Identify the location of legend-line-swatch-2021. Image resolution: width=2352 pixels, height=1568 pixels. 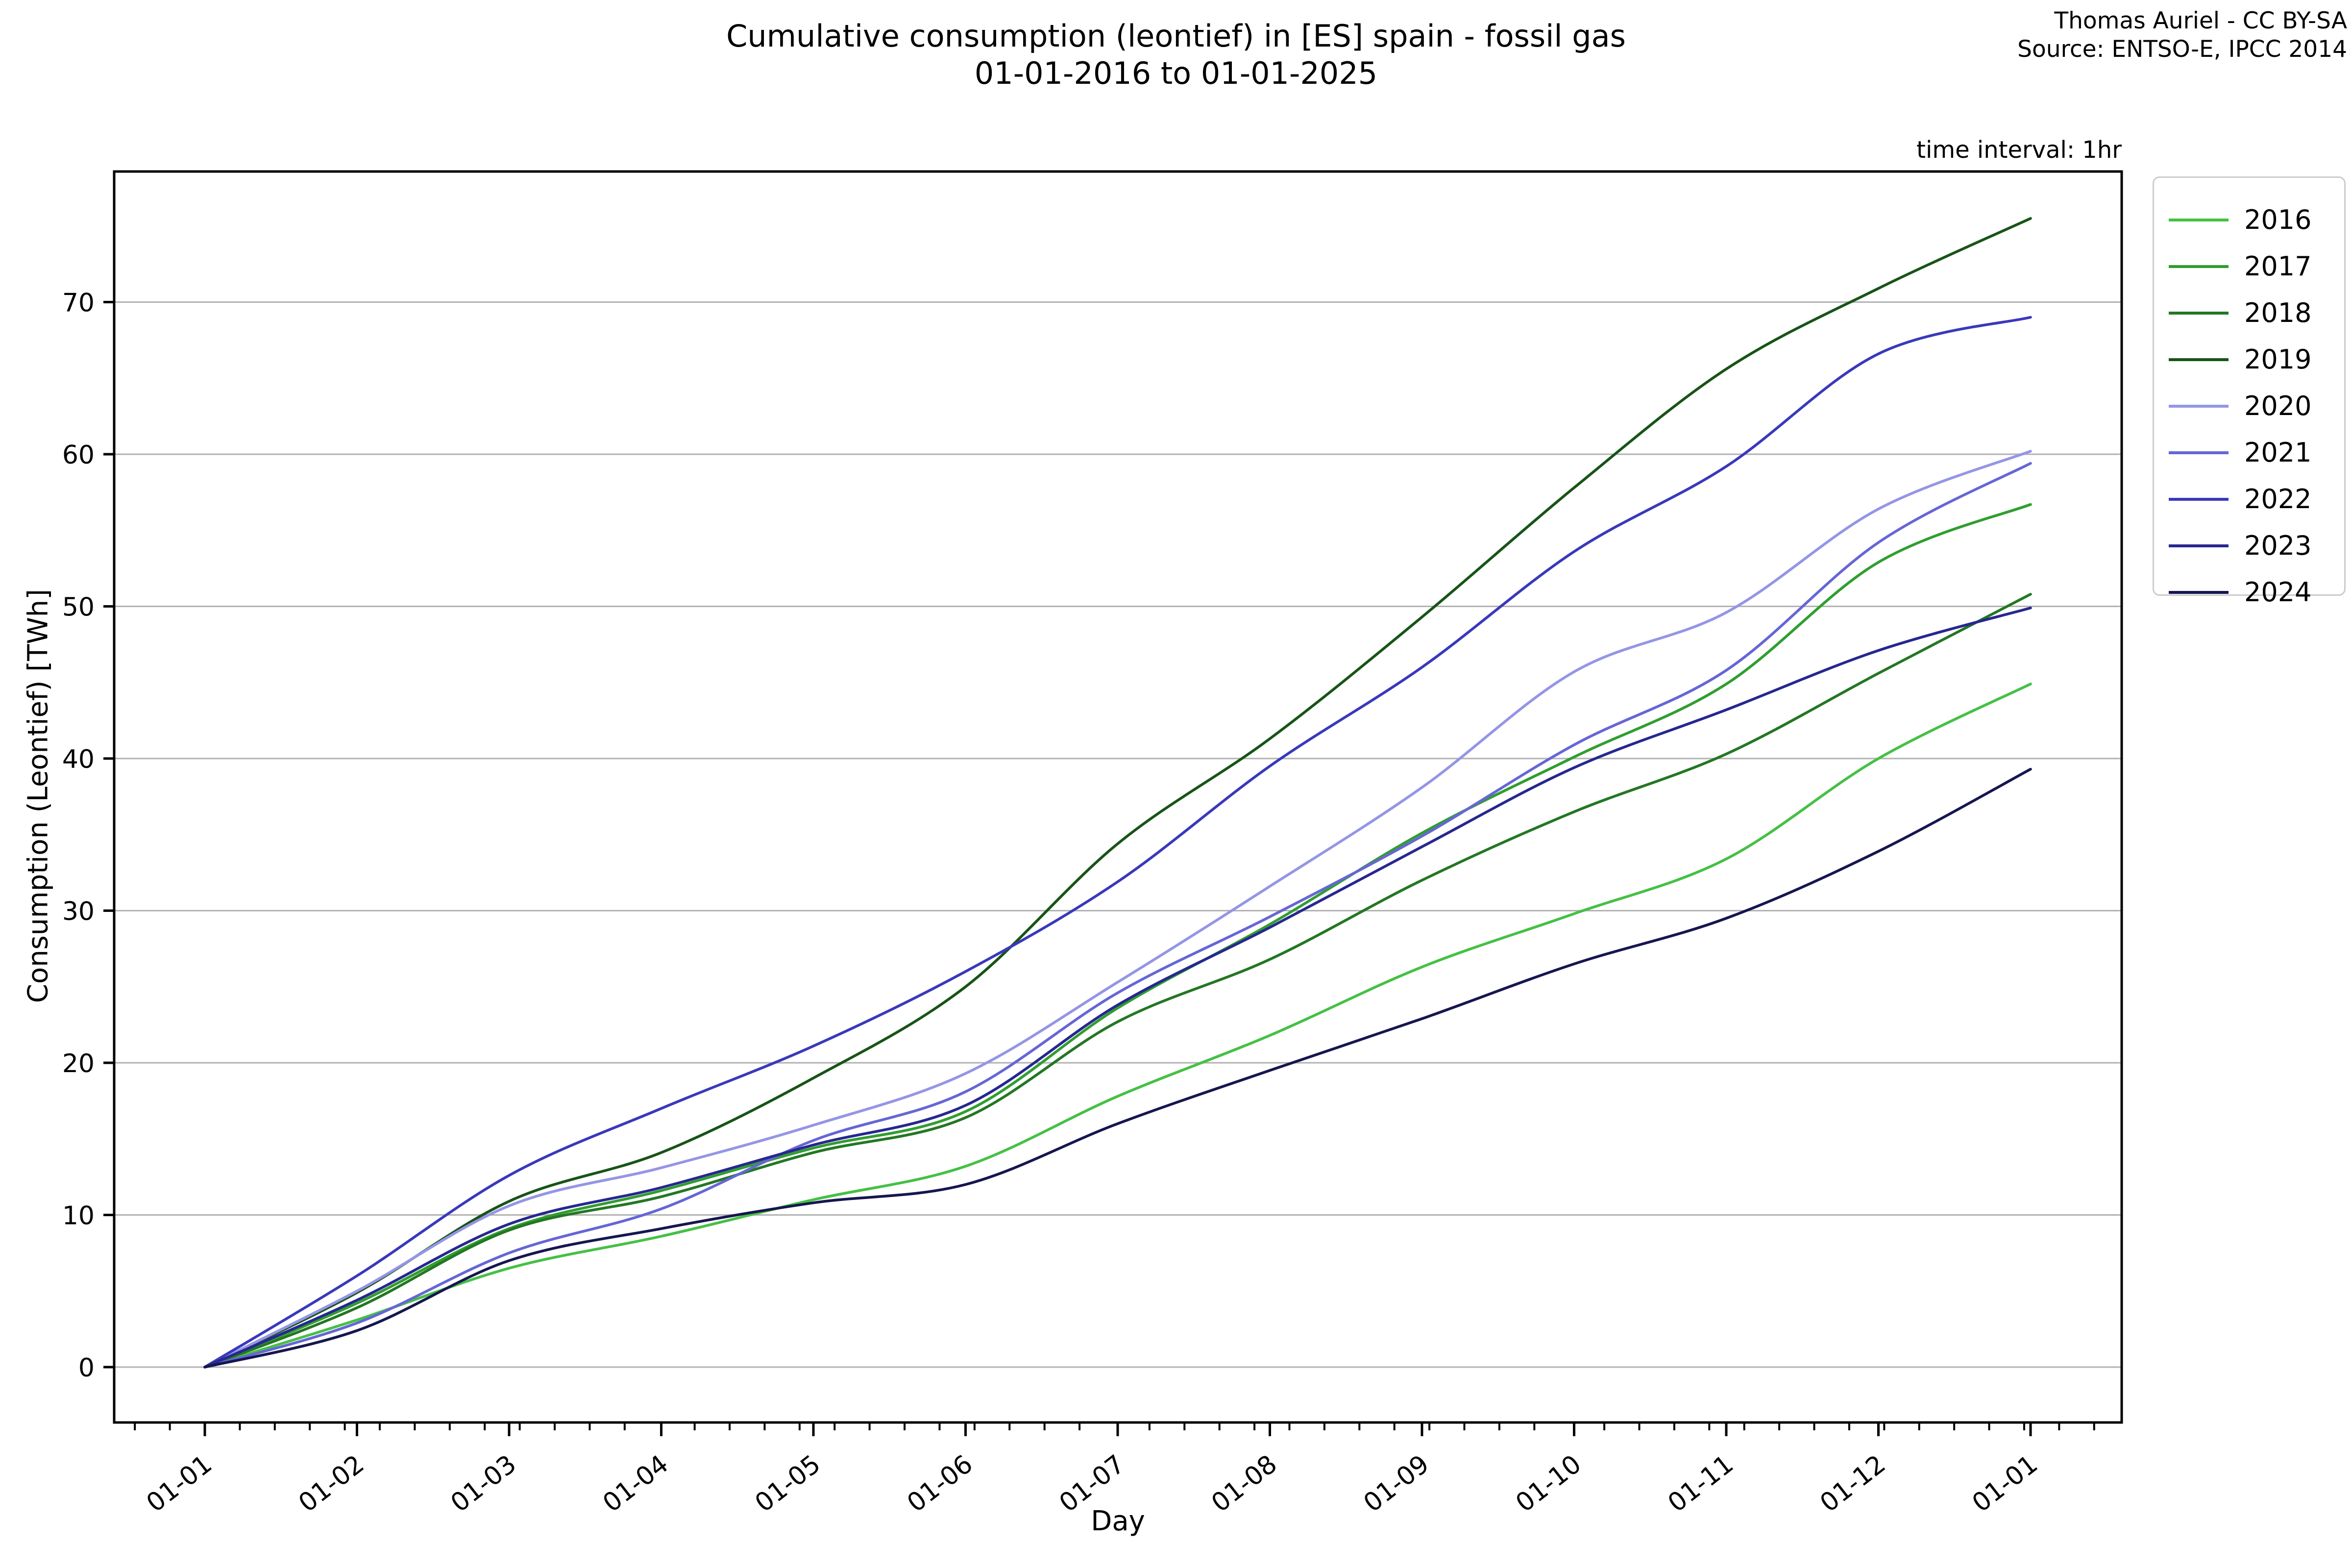
(2199, 452).